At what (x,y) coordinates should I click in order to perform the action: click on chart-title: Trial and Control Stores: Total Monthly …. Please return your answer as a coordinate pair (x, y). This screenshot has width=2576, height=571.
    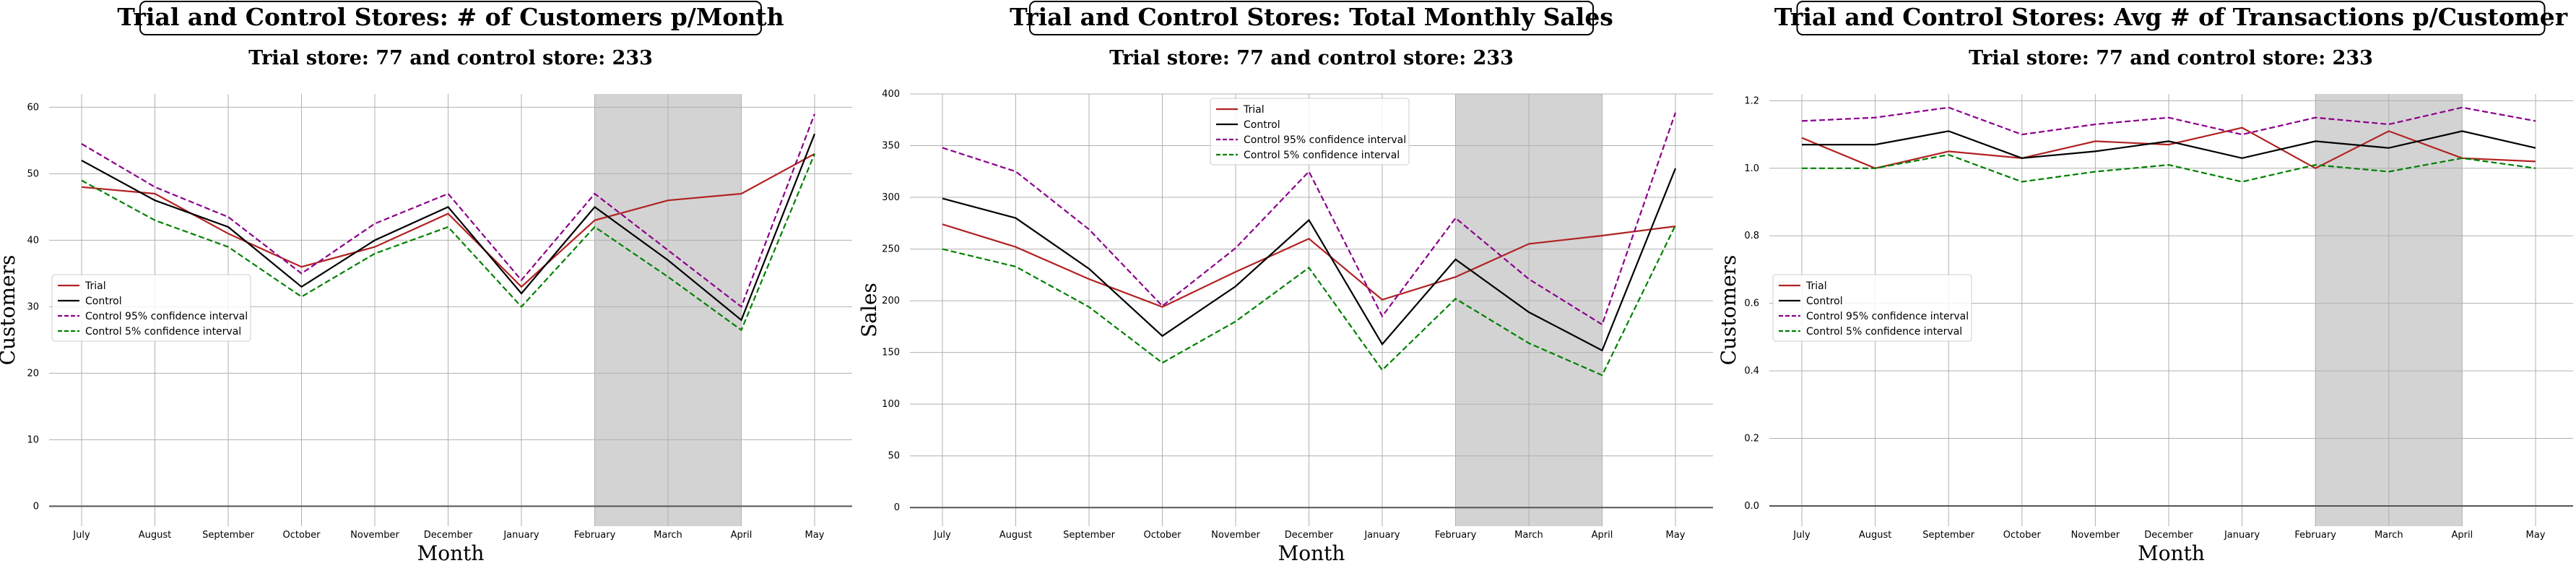
    Looking at the image, I should click on (1311, 17).